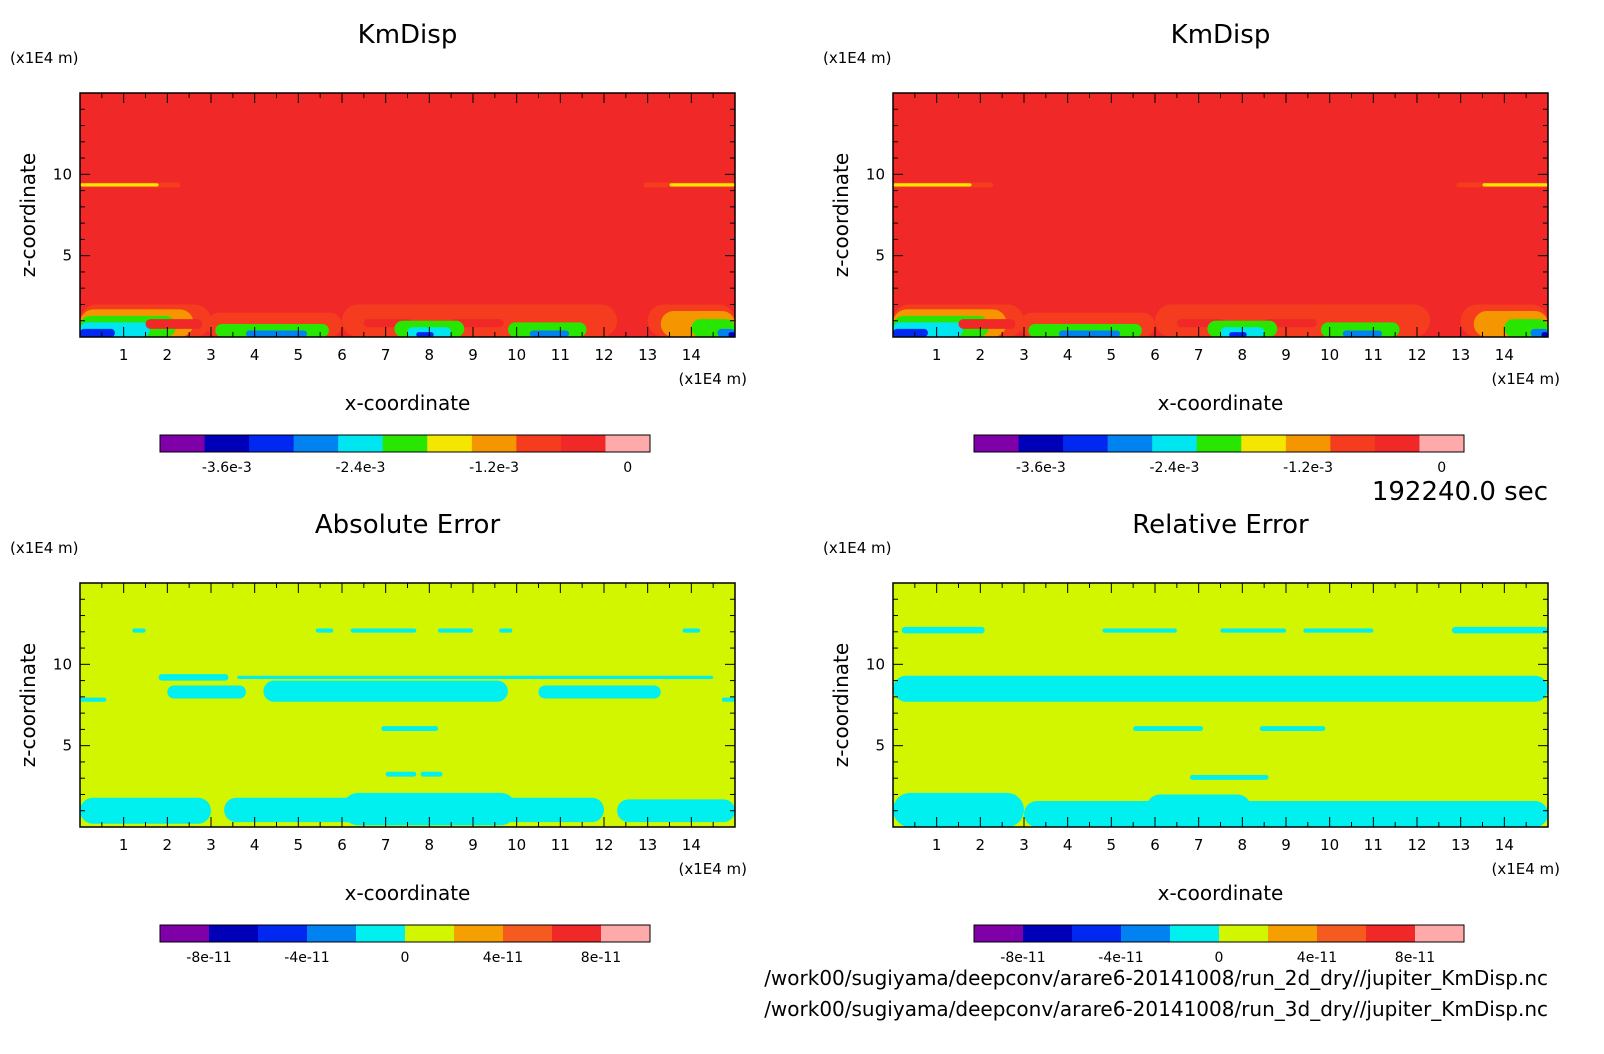 The height and width of the screenshot is (1054, 1604). I want to click on contour-field, so click(1220, 259).